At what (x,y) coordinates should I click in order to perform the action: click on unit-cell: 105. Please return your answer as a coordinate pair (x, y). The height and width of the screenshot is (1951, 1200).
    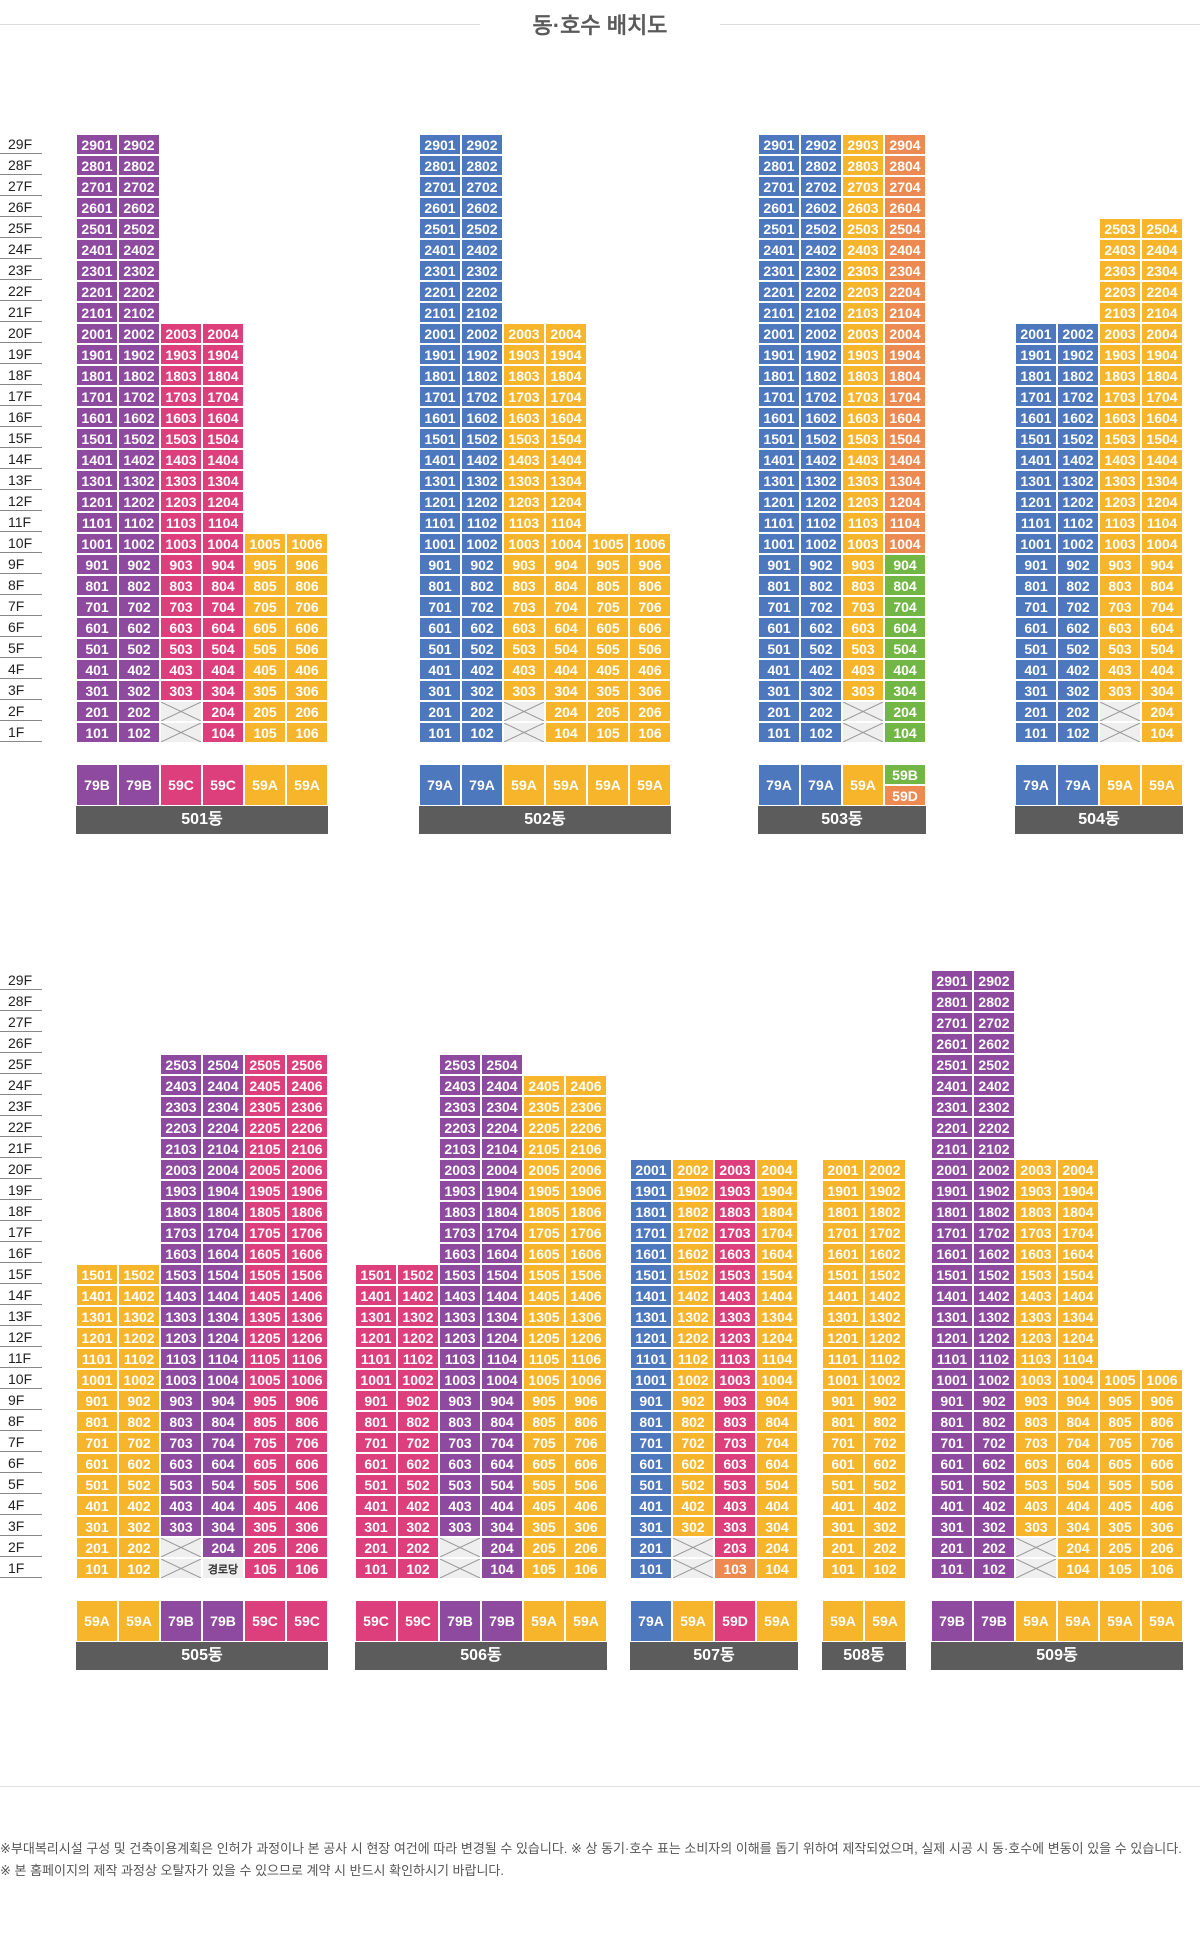
    Looking at the image, I should click on (265, 732).